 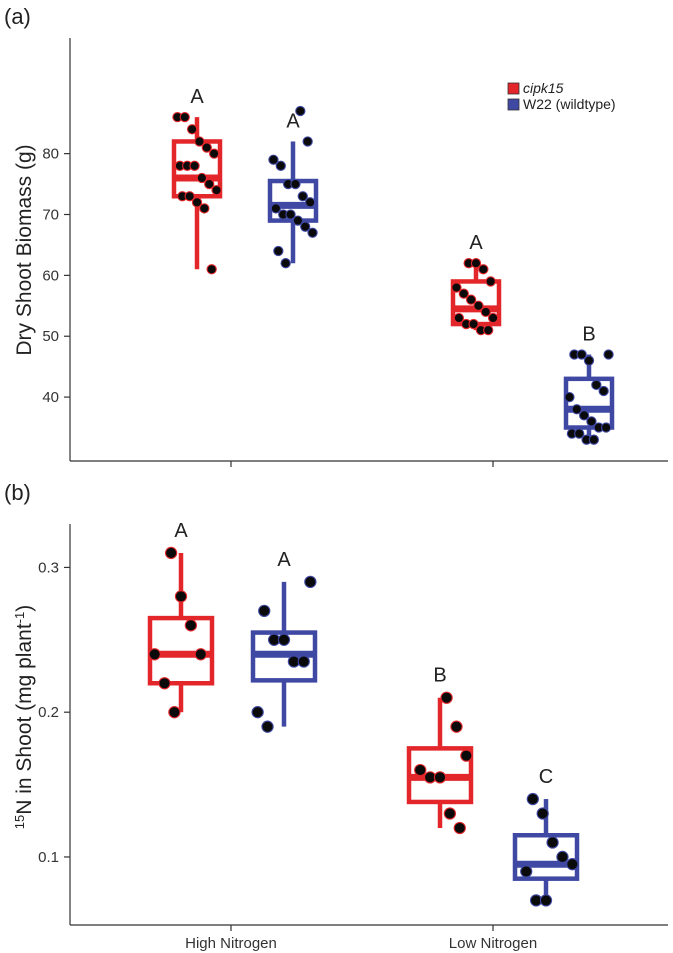 What do you see at coordinates (24, 717) in the screenshot?
I see `panel-b-ylabel: 15N in Shoot (mg plant-1)` at bounding box center [24, 717].